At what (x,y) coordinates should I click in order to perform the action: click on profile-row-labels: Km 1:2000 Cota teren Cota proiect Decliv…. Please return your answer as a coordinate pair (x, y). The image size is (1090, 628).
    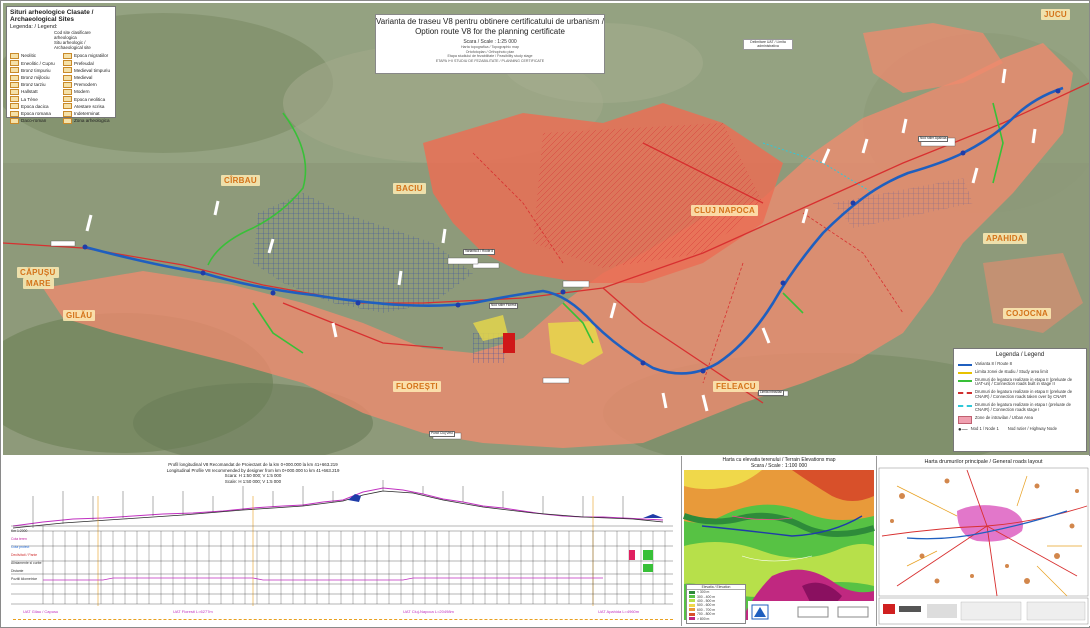
    Looking at the image, I should click on (27, 555).